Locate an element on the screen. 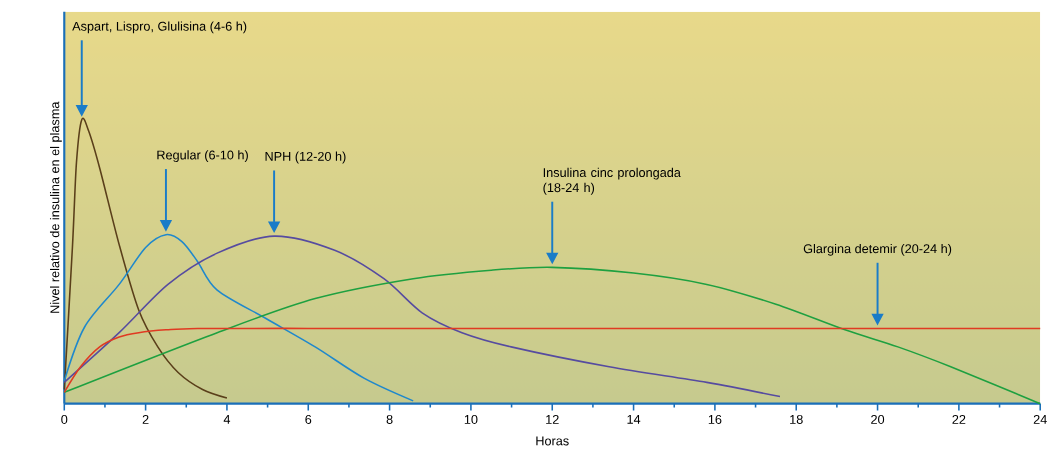 The image size is (1050, 470). x-tick-label: 12 is located at coordinates (552, 419).